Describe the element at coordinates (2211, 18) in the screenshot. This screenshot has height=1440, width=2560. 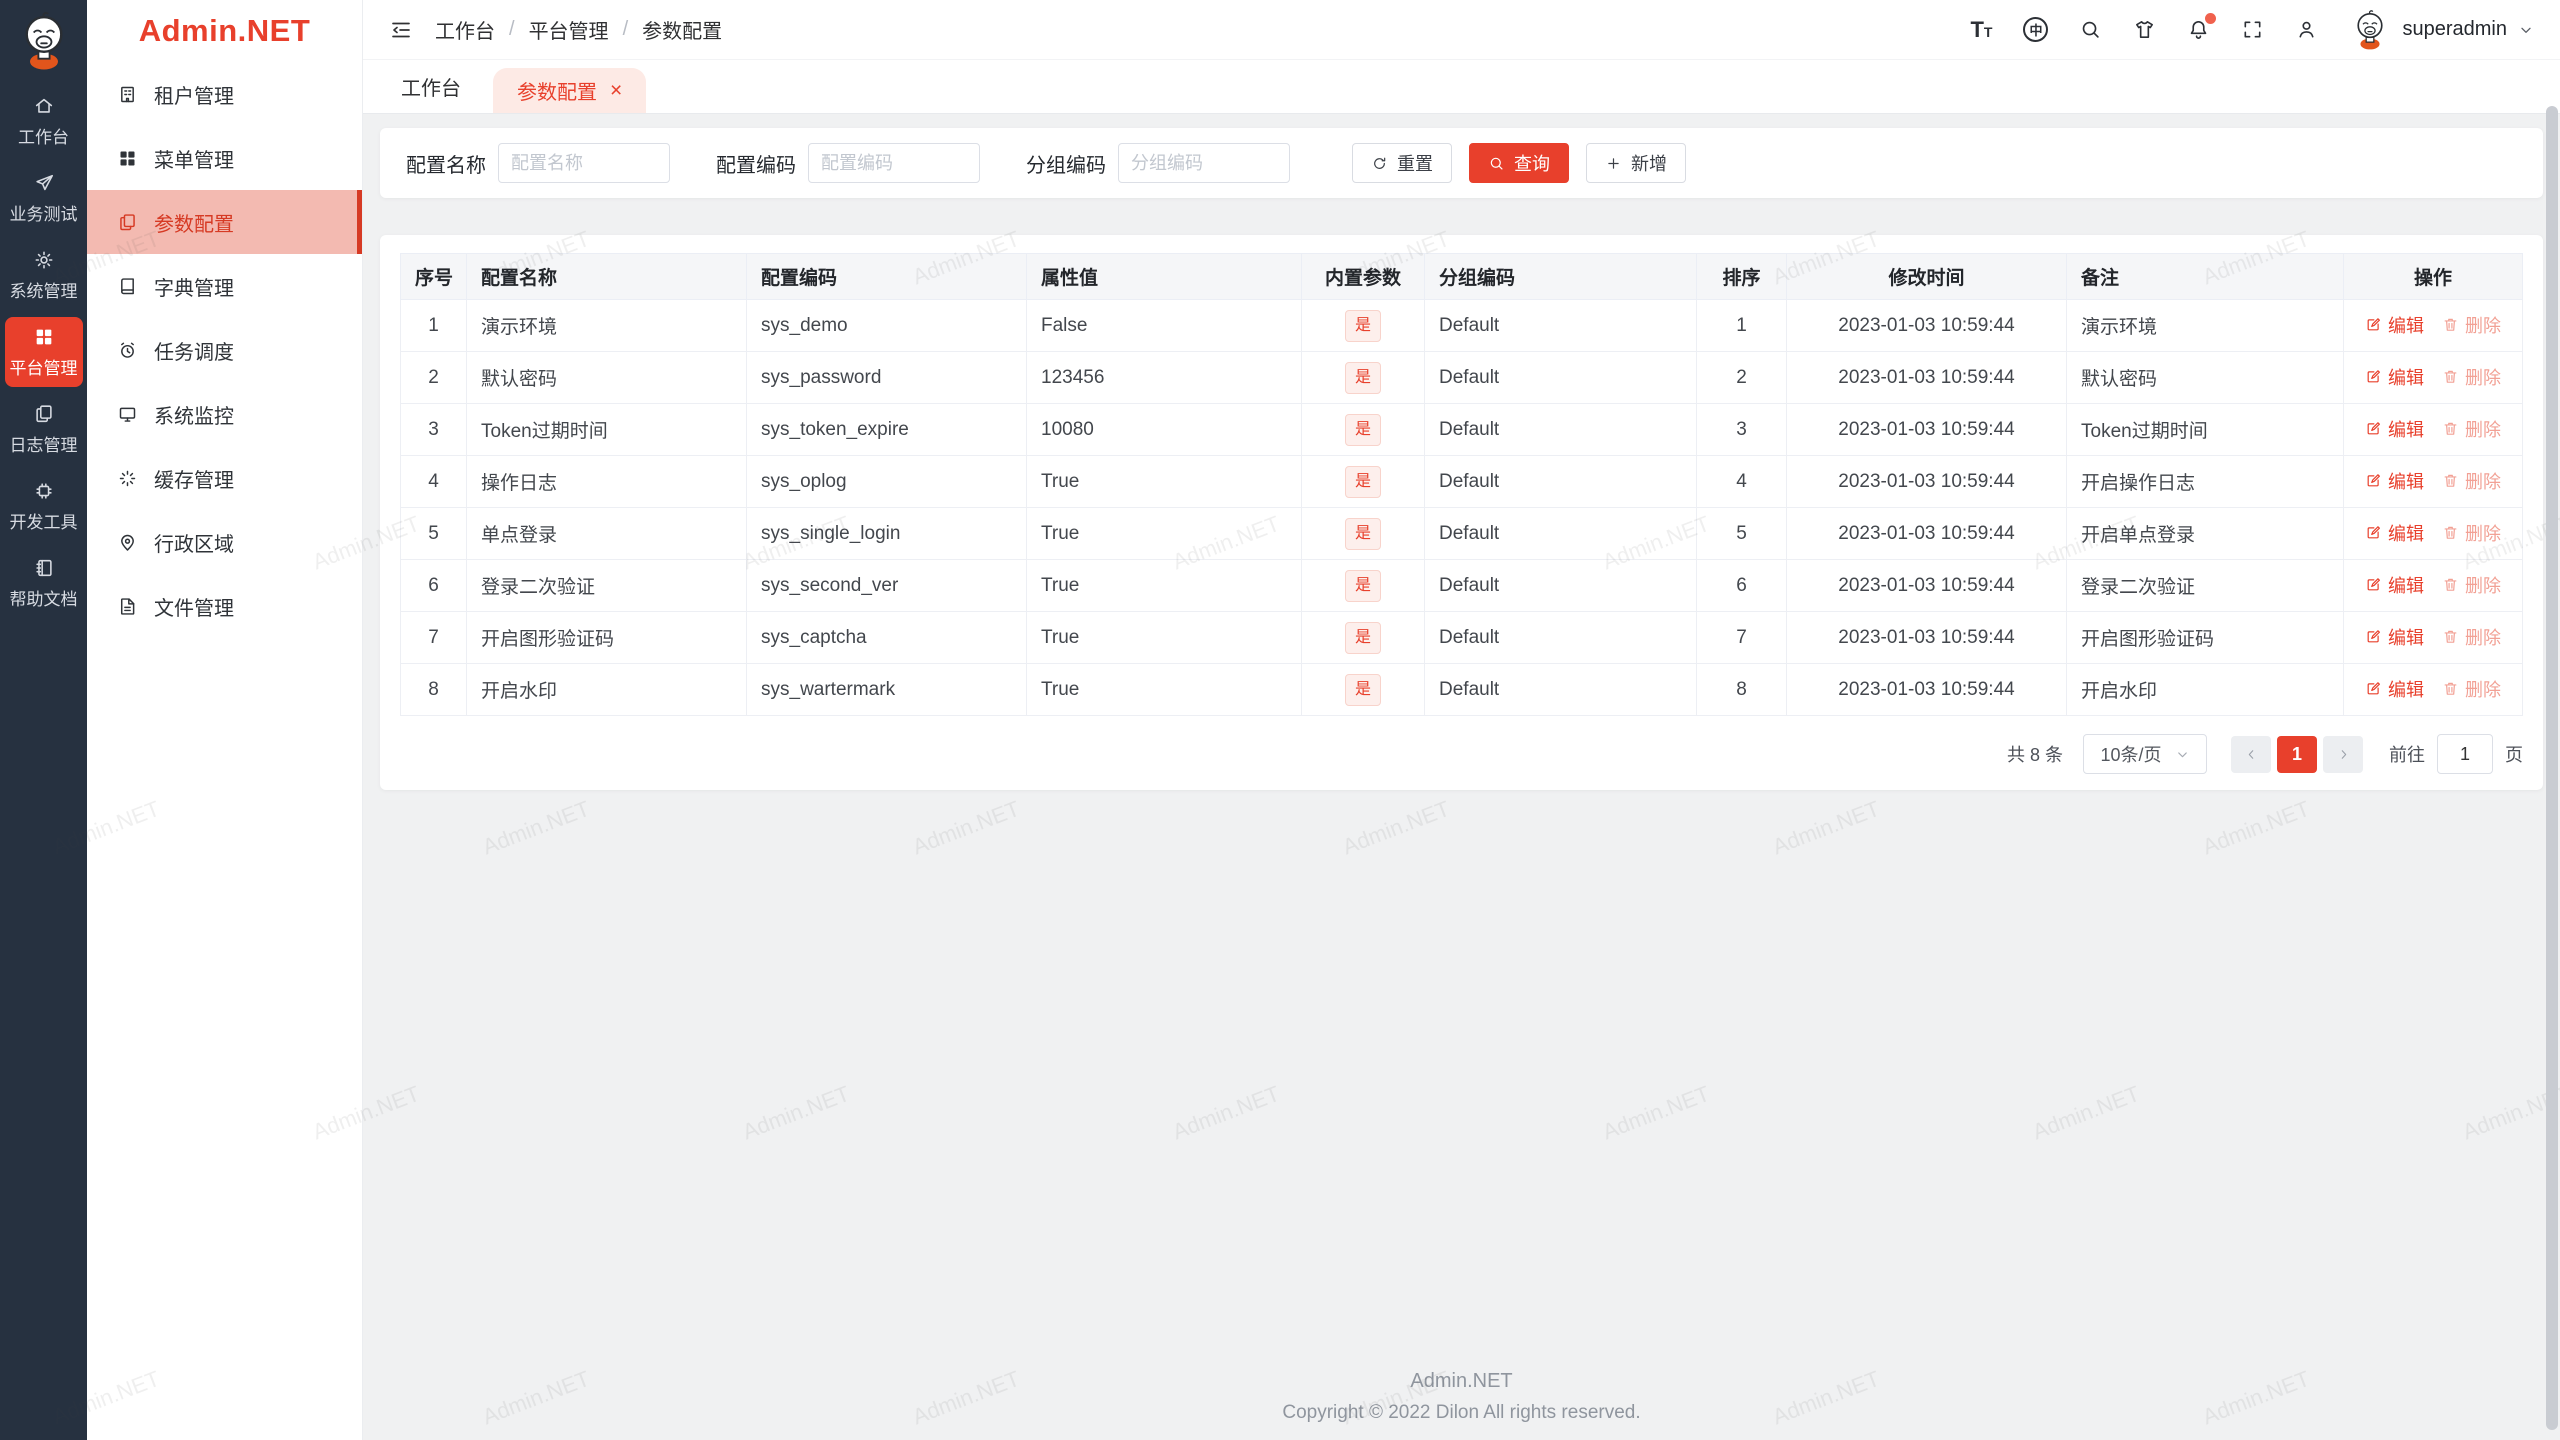
I see `notification-badge` at that location.